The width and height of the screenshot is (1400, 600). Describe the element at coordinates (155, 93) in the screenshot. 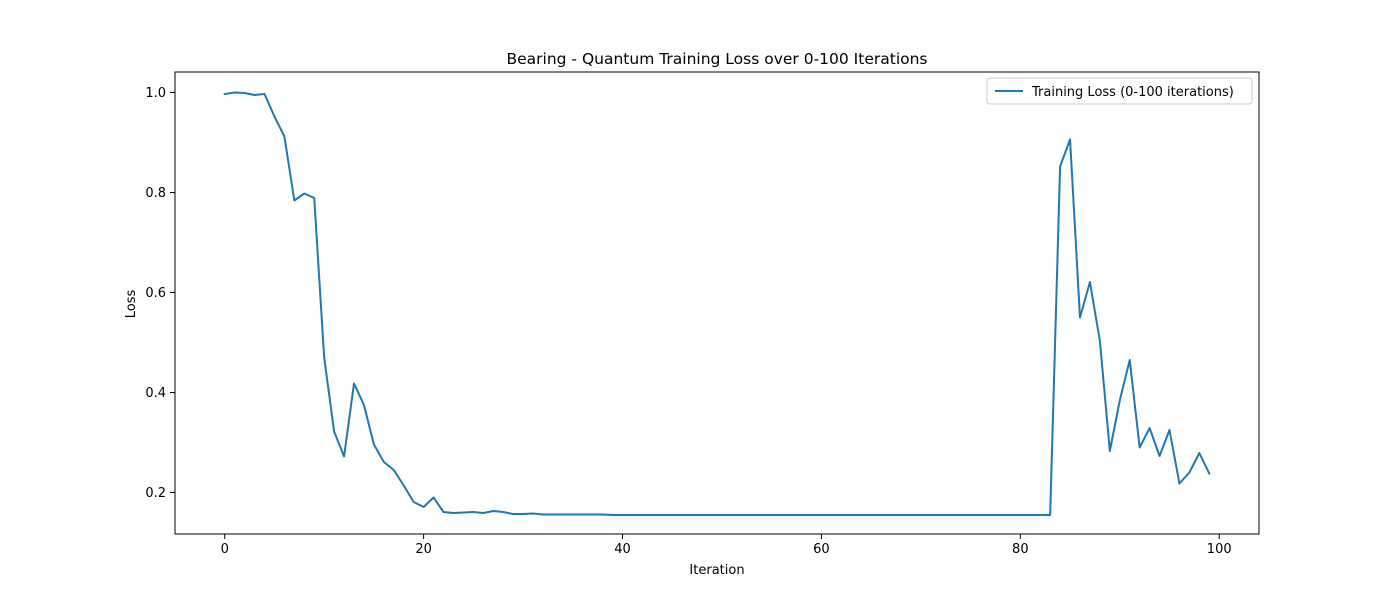

I see `y-tick-label: 1.0` at that location.